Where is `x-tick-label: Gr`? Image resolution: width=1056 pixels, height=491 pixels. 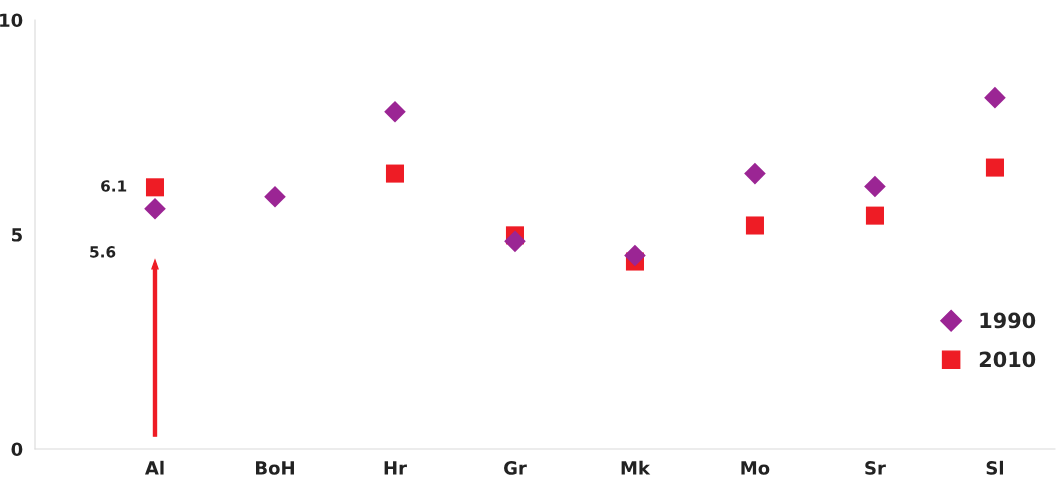
x-tick-label: Gr is located at coordinates (515, 468).